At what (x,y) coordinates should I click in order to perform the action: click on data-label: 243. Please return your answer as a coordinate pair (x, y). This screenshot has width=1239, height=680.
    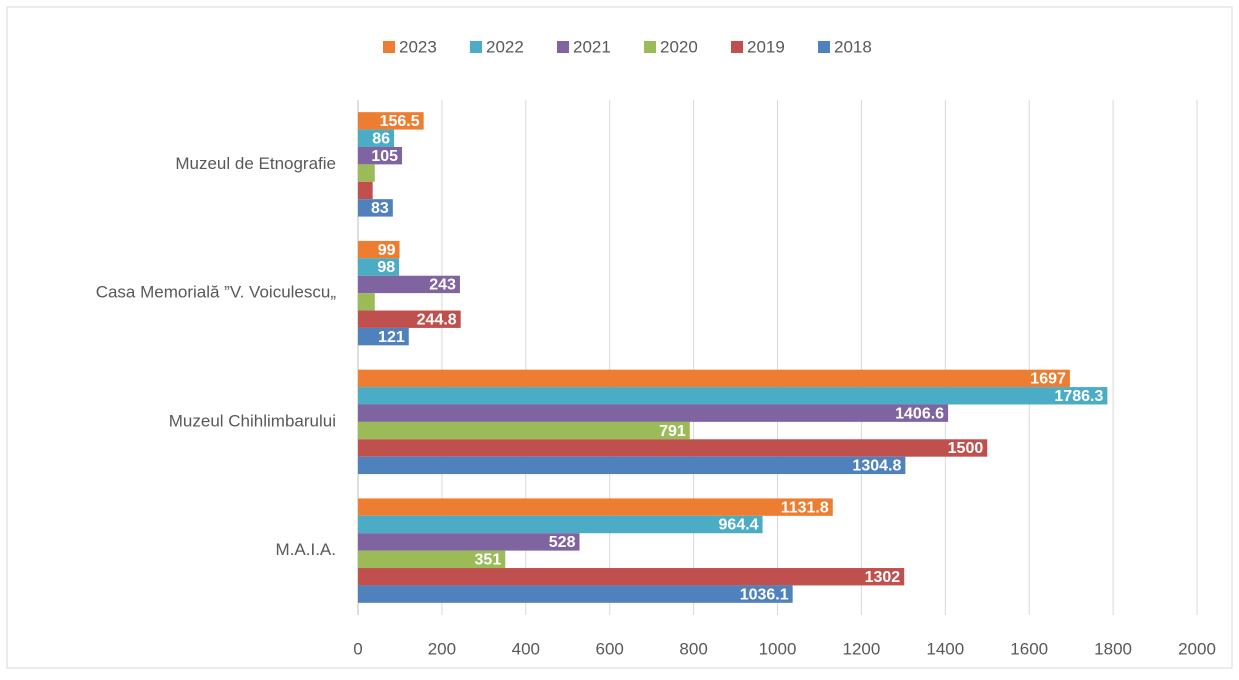
    Looking at the image, I should click on (442, 285).